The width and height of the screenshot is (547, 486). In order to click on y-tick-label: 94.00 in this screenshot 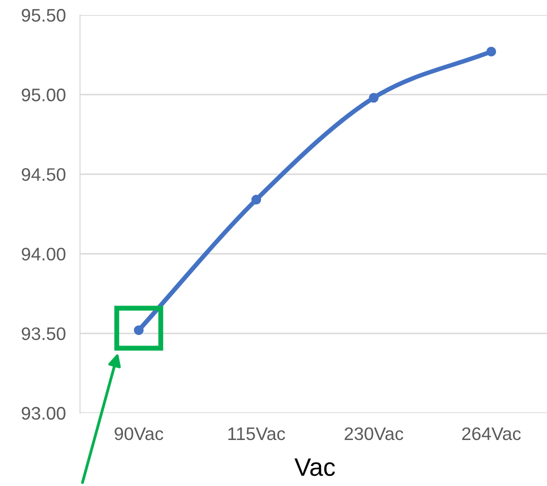, I will do `click(44, 254)`.